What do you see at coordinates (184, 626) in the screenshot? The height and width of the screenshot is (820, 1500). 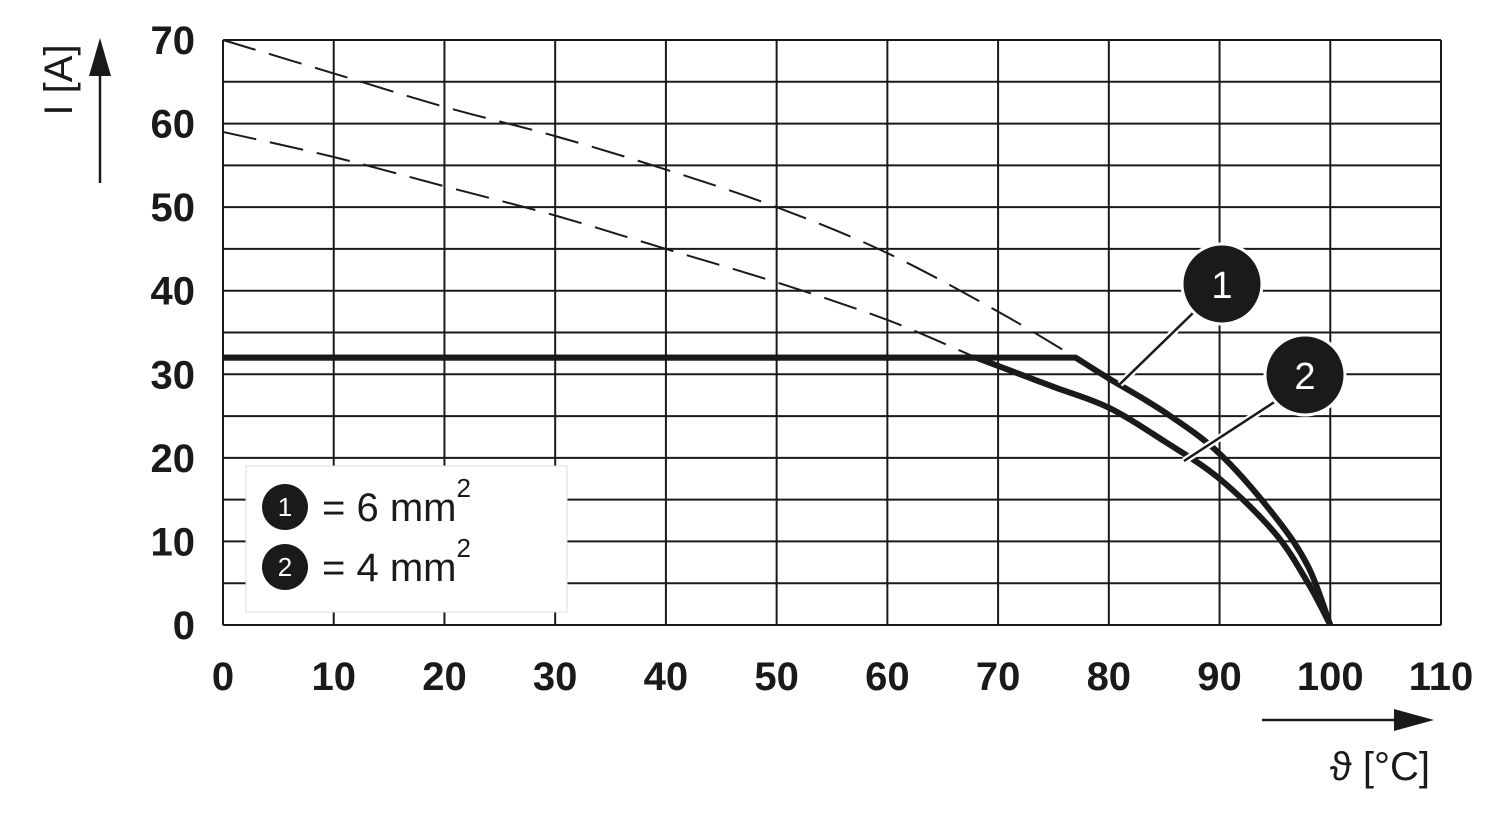 I see `y-tick-label: 0` at bounding box center [184, 626].